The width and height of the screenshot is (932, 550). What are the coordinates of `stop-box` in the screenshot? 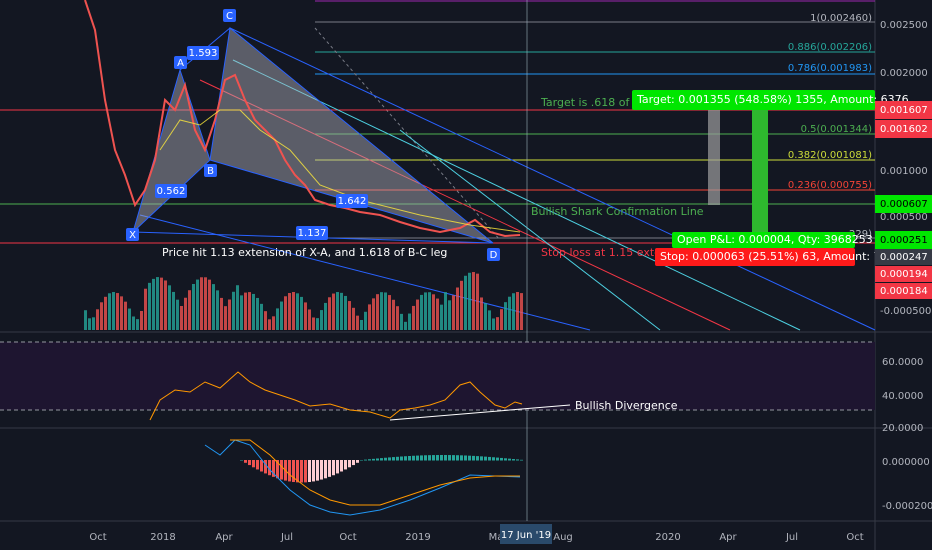 It's located at (755, 257).